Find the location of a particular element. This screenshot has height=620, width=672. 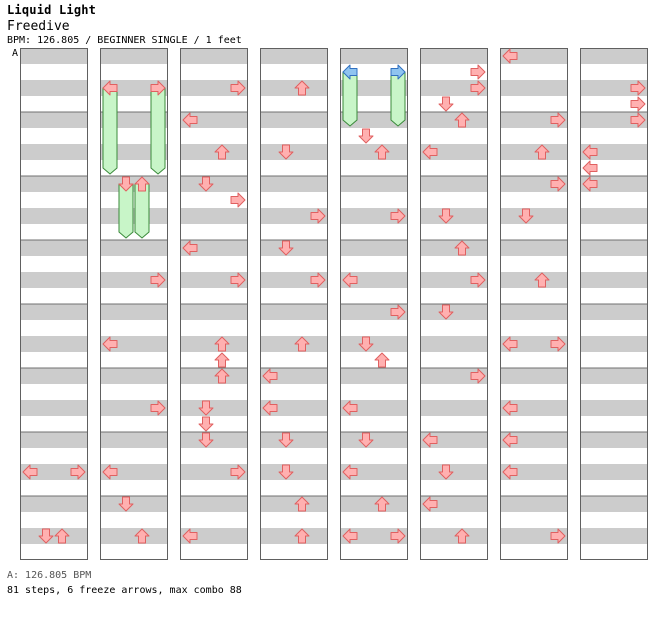

bpm-footer: A: 126.805 BPM is located at coordinates (49, 575).